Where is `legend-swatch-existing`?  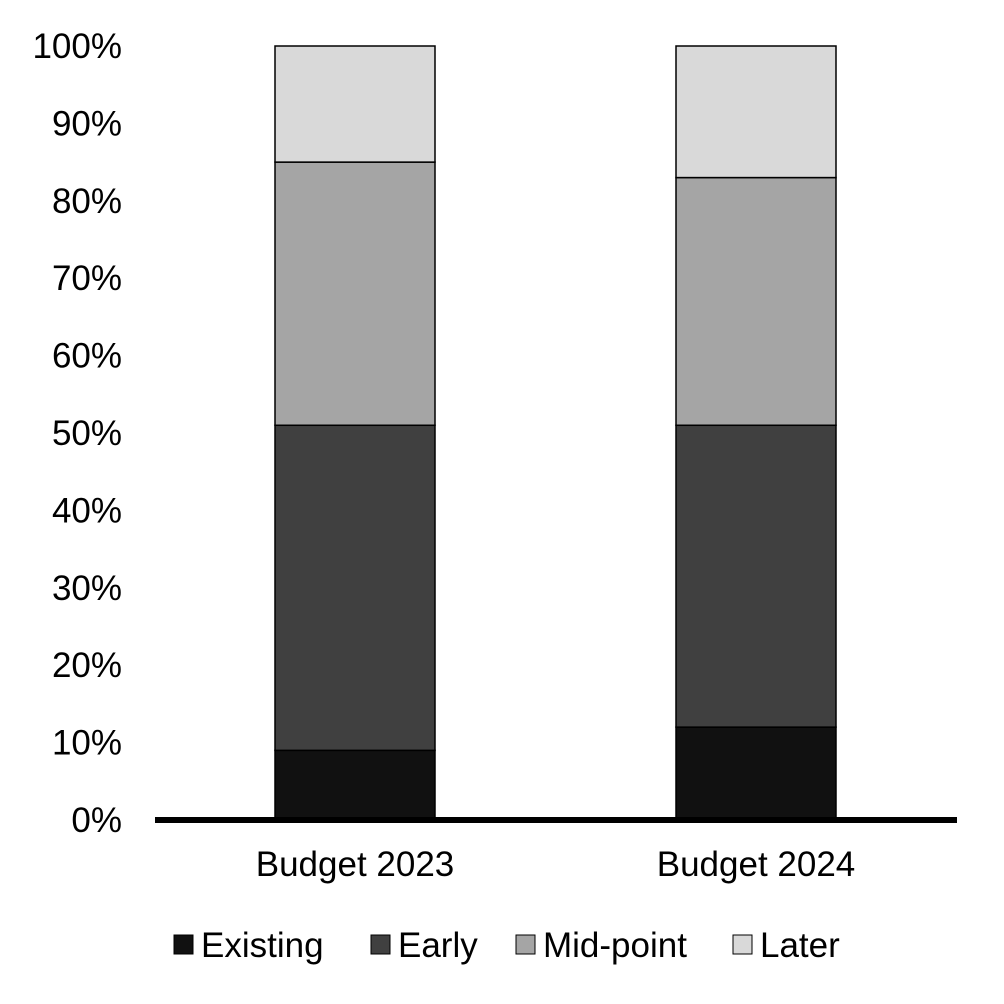 legend-swatch-existing is located at coordinates (183, 944).